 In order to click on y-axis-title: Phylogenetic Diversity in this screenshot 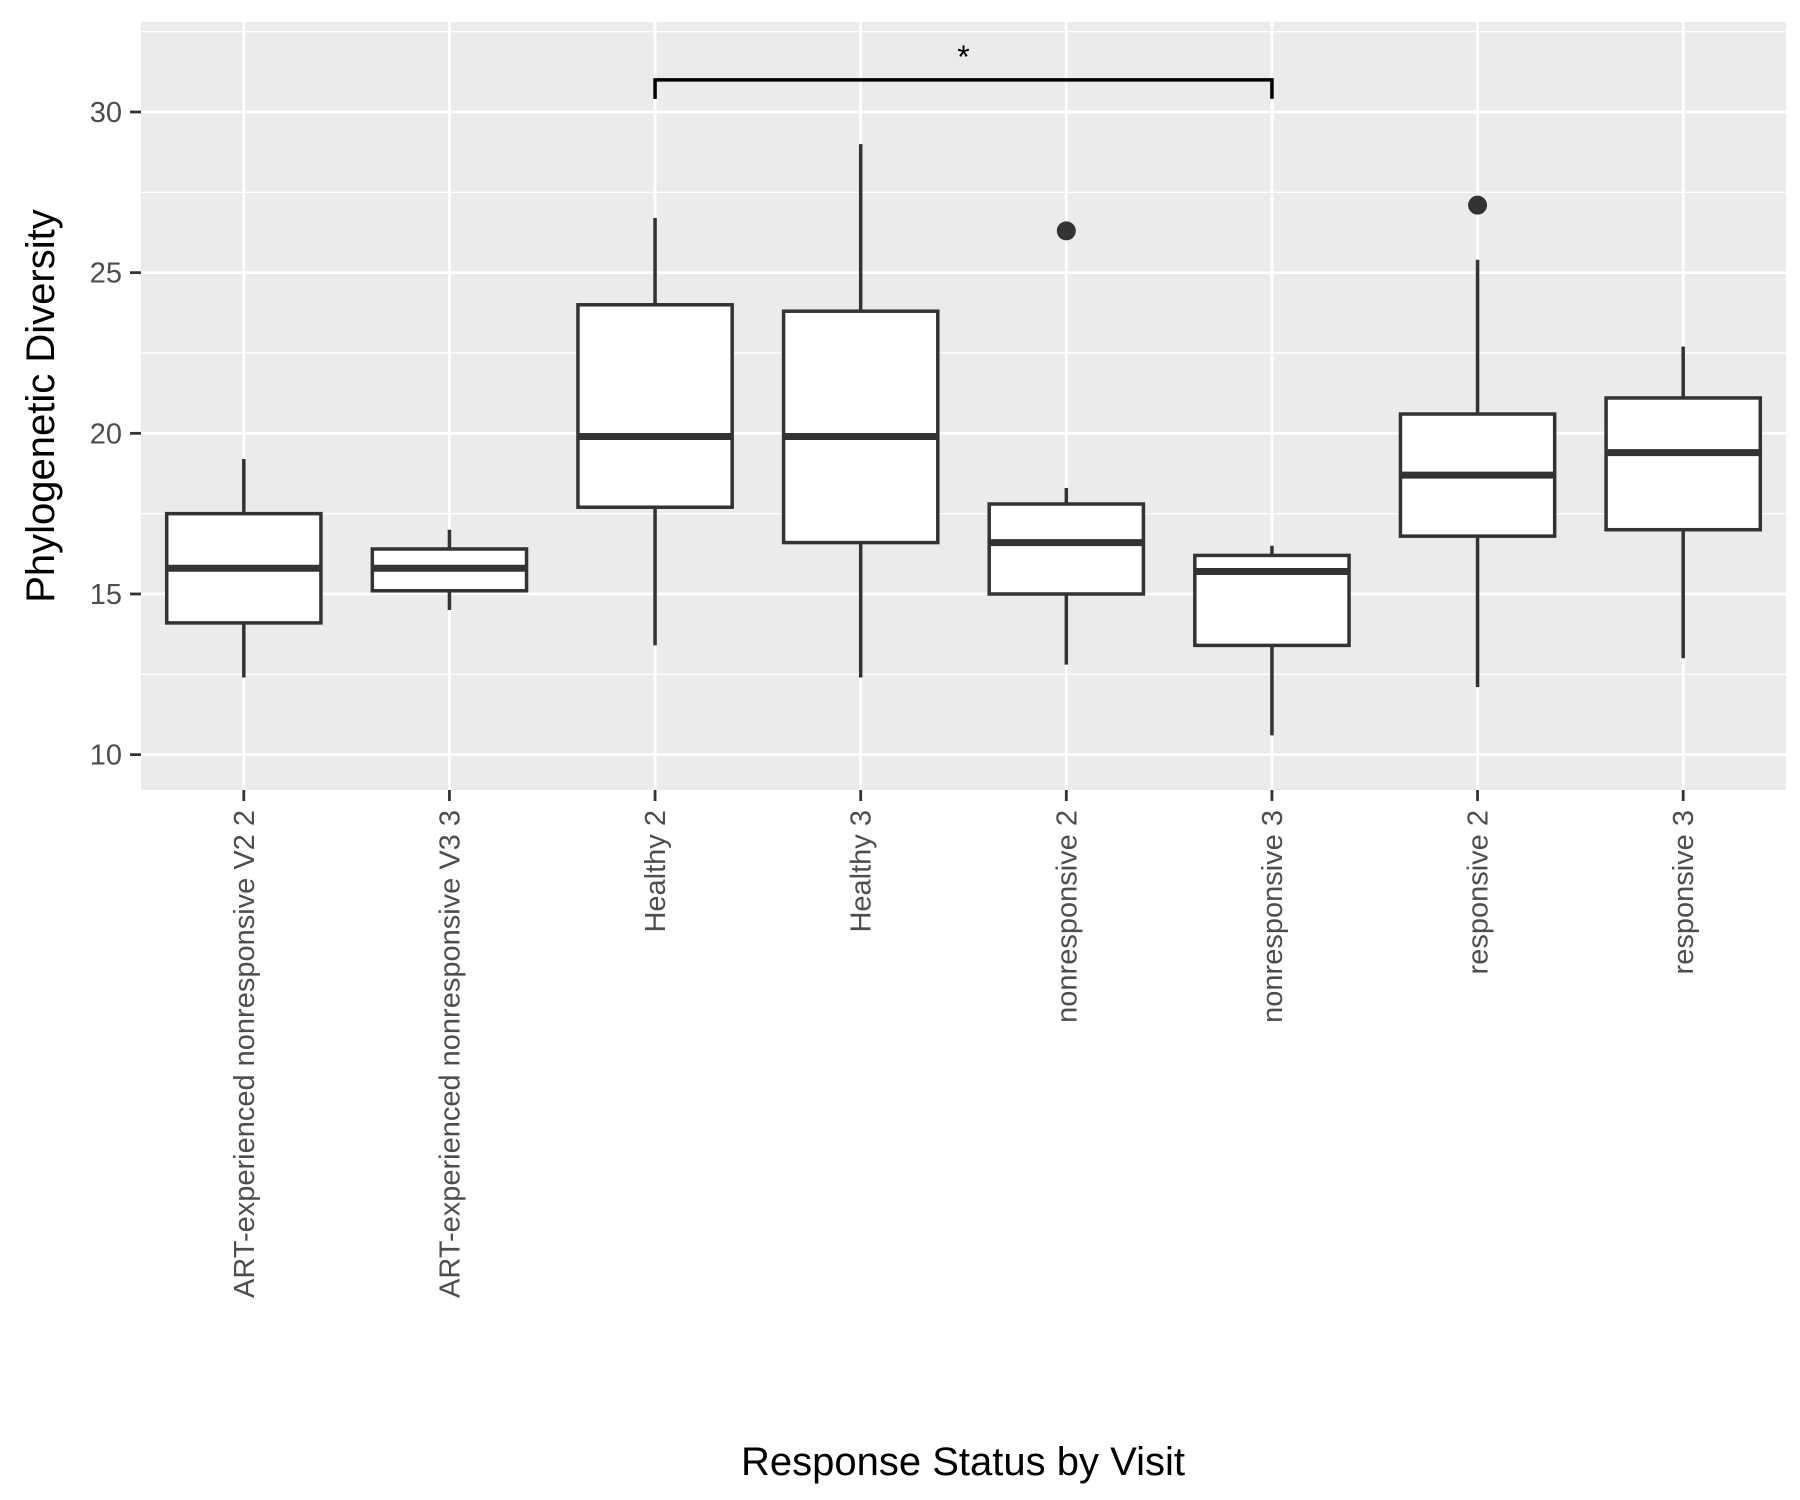, I will do `click(41, 406)`.